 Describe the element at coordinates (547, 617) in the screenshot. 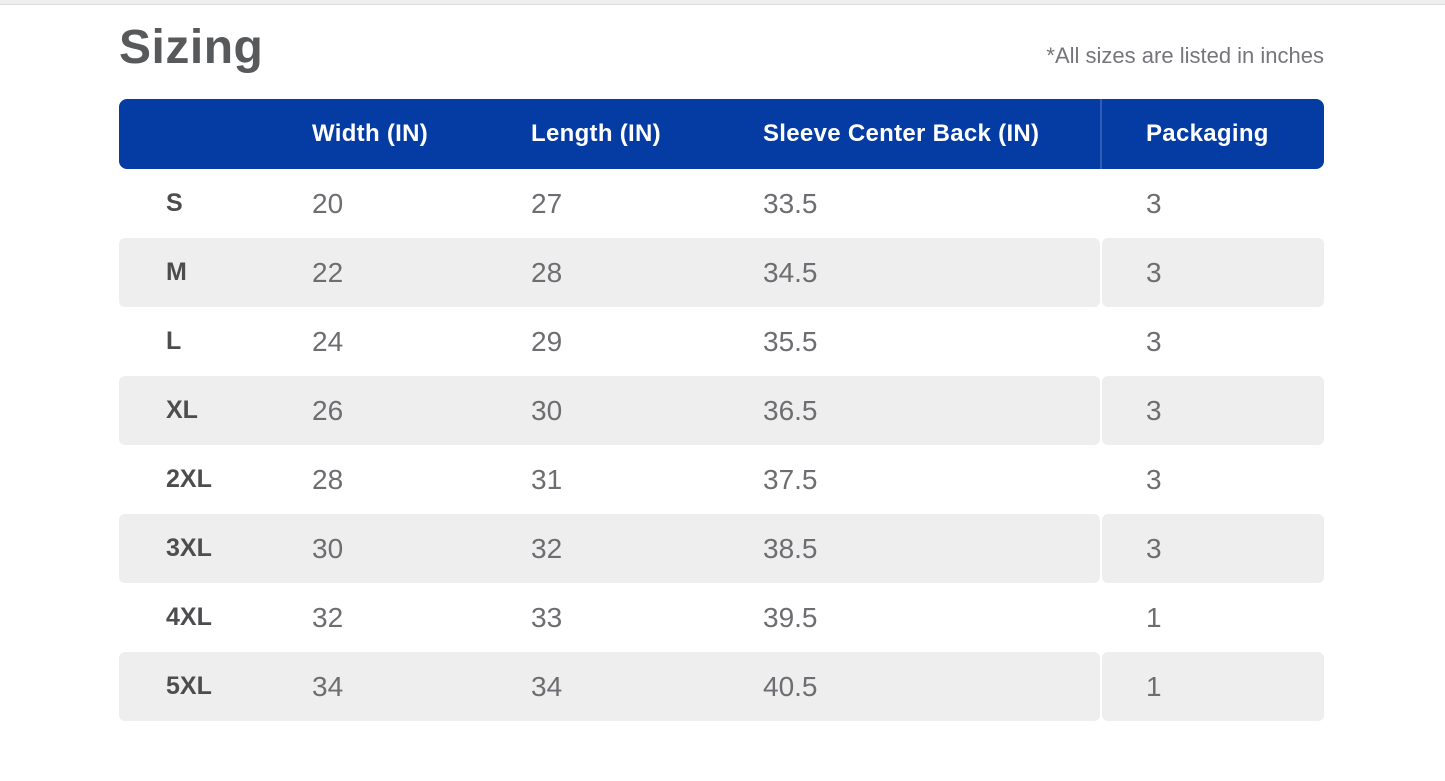

I see `length-value: 33` at that location.